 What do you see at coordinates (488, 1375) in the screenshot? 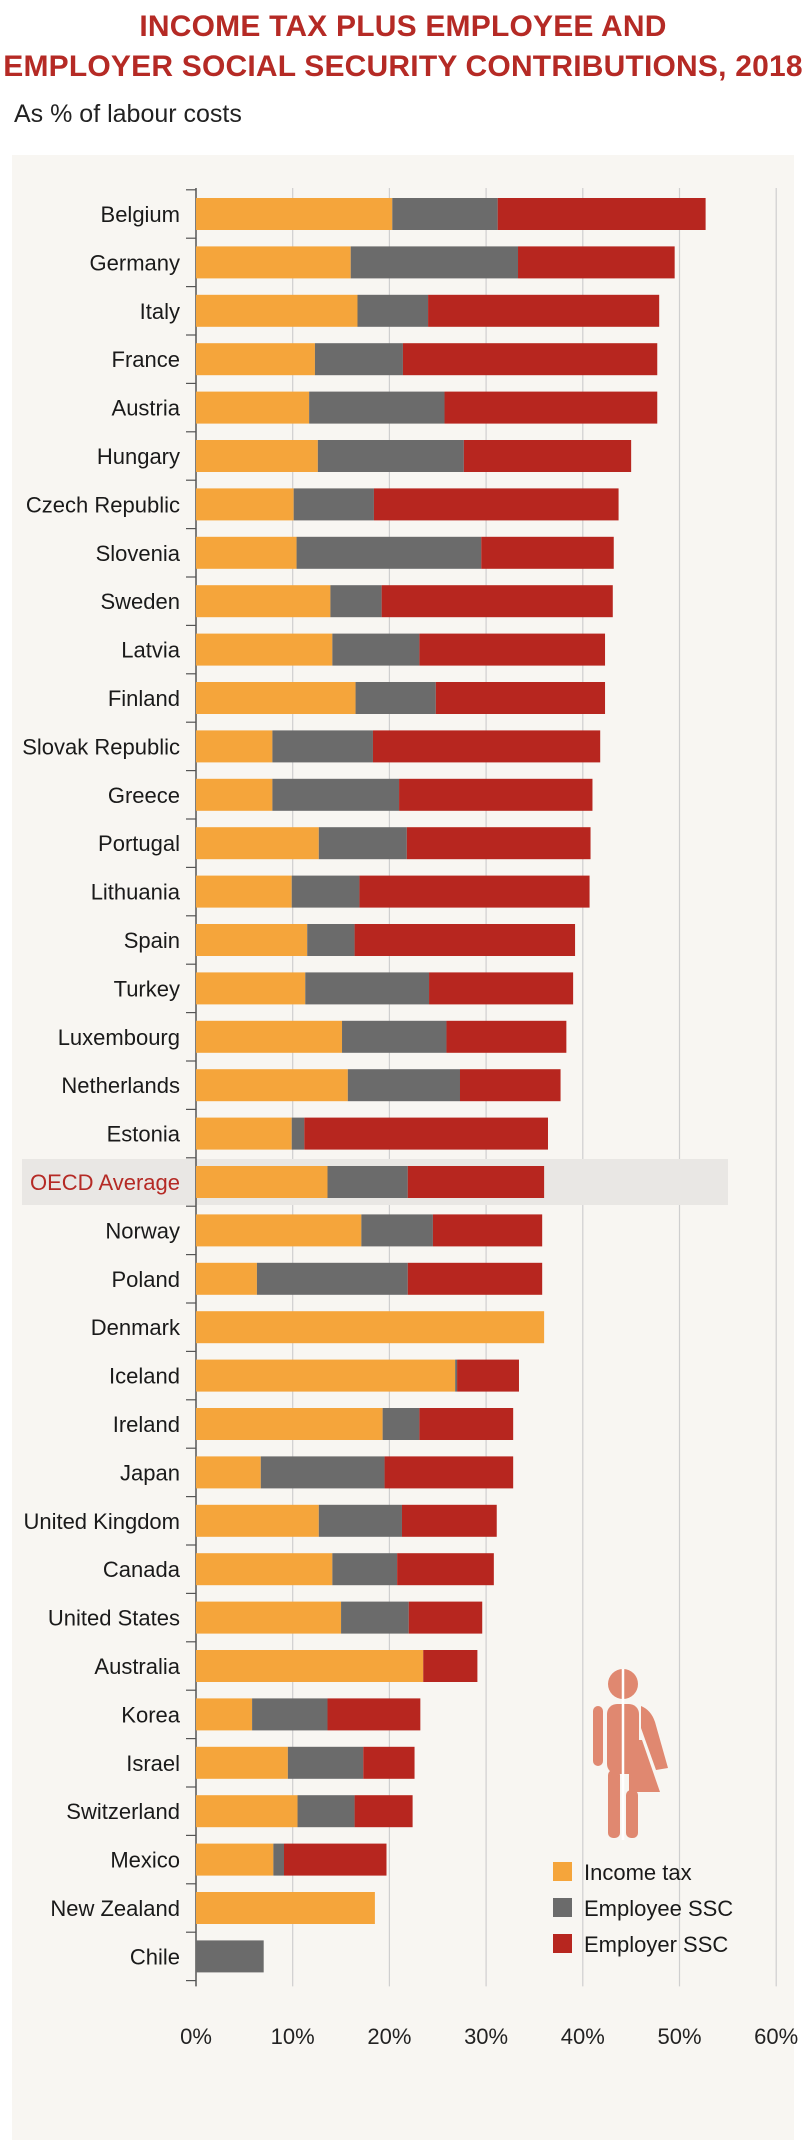
I see `bar-iceland-employer-ssc` at bounding box center [488, 1375].